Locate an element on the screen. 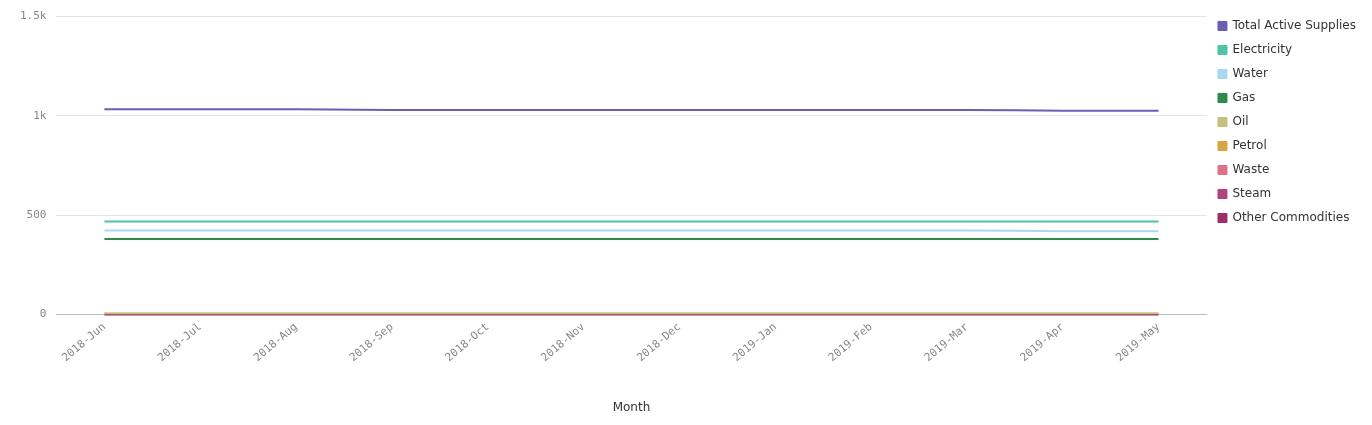  y-tick-label: 0 is located at coordinates (43, 314).